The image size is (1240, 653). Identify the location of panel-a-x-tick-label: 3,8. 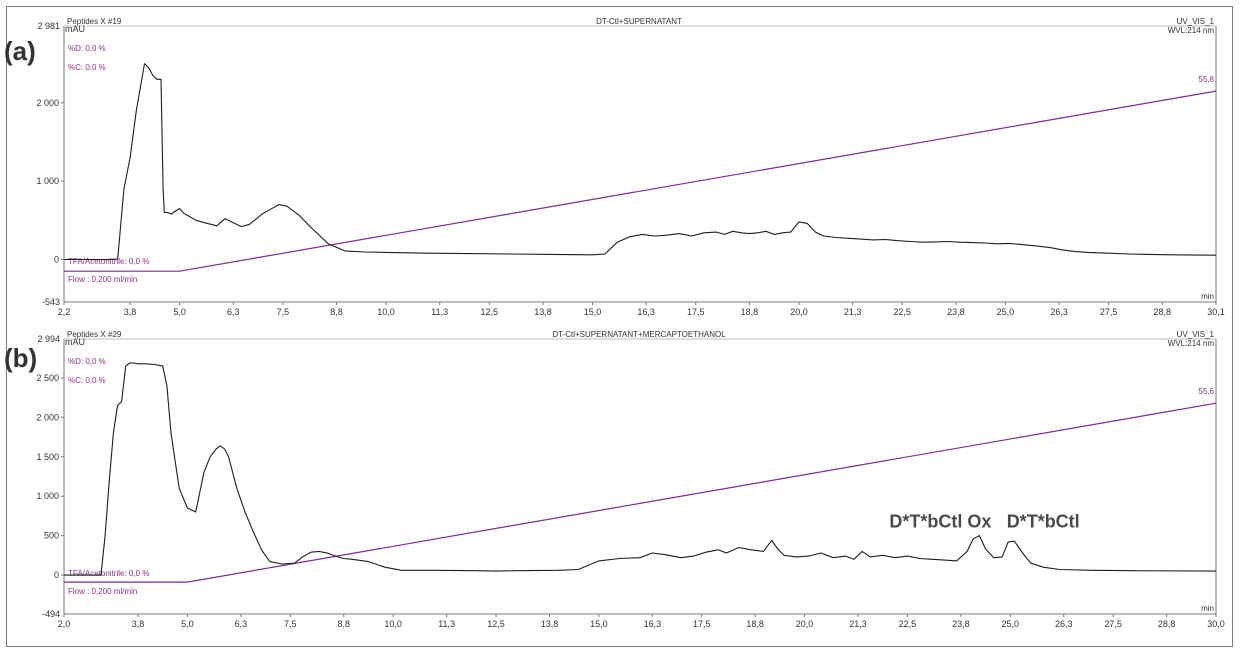
(130, 312).